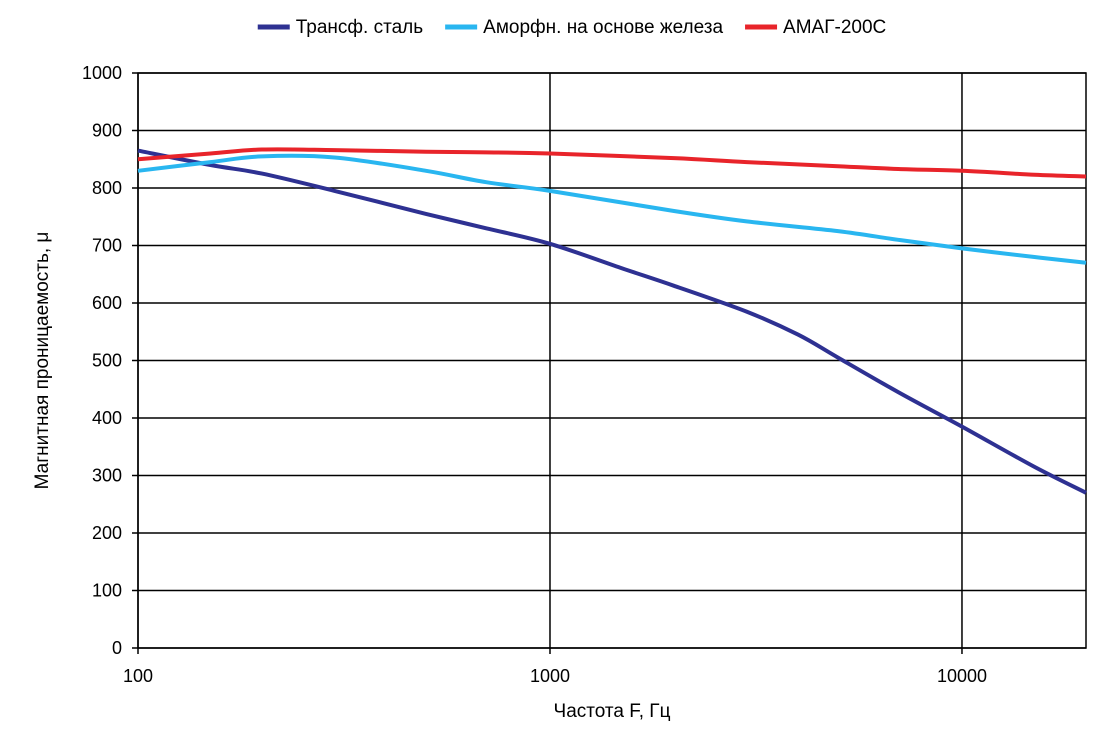 Image resolution: width=1104 pixels, height=735 pixels. I want to click on y-tick-label: 0, so click(117, 648).